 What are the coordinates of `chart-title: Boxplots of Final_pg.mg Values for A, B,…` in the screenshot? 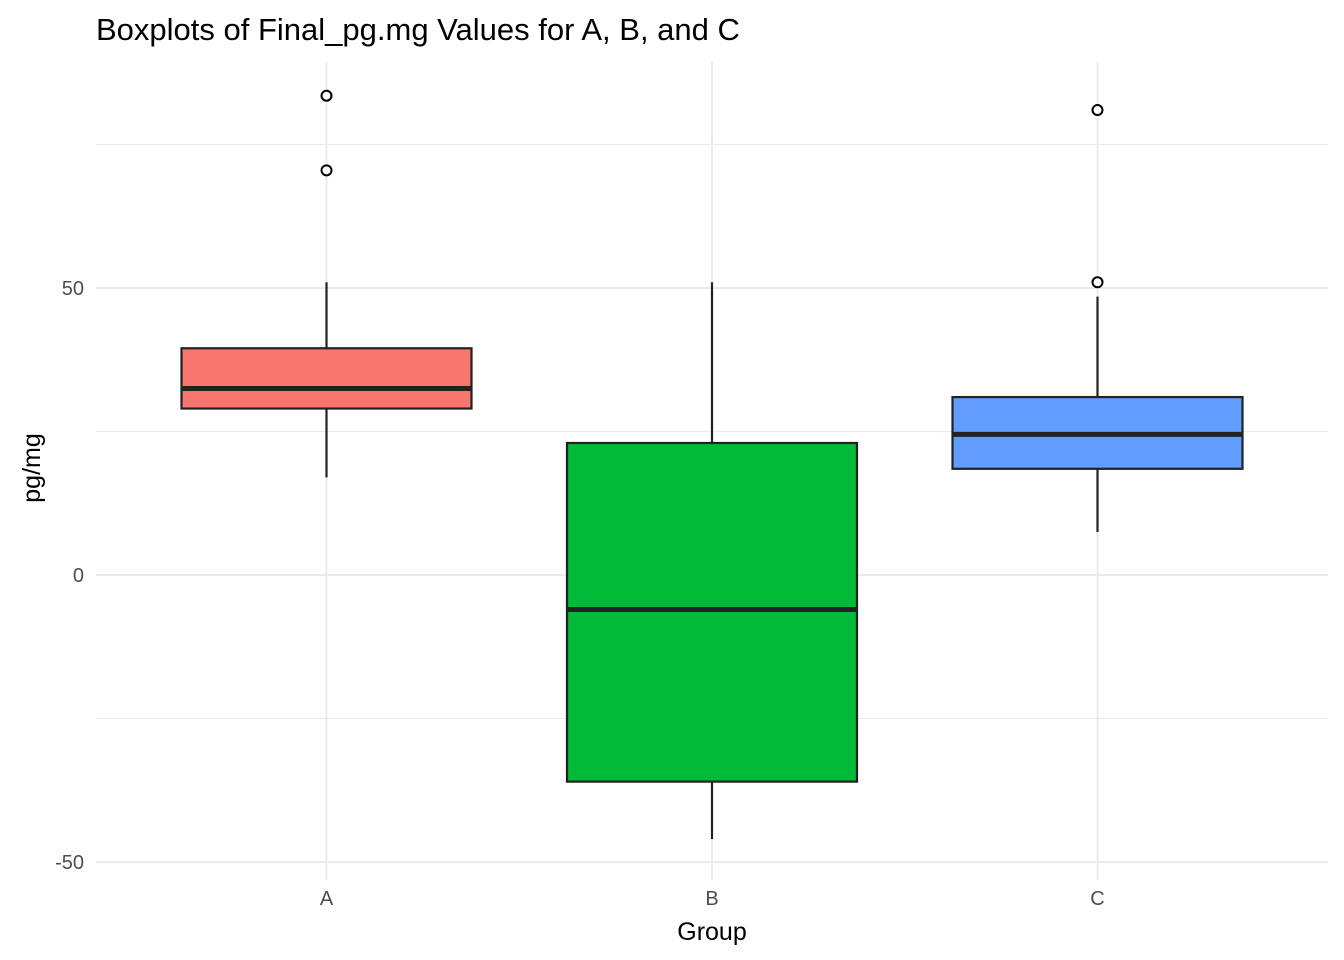 It's located at (418, 29).